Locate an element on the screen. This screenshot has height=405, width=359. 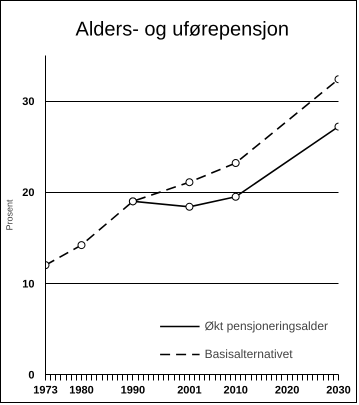
legend-label: Økt pensjoneringsalder is located at coordinates (266, 326).